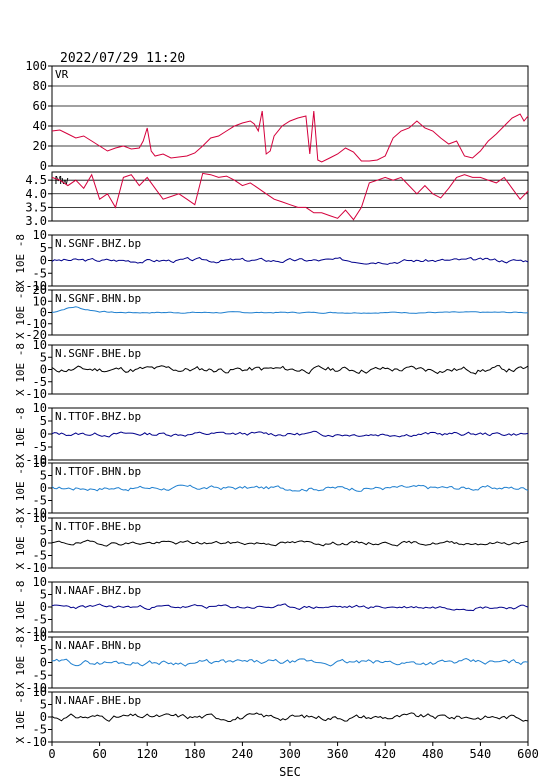 This screenshot has width=554, height=781. What do you see at coordinates (147, 754) in the screenshot?
I see `x-tick-label: 120` at bounding box center [147, 754].